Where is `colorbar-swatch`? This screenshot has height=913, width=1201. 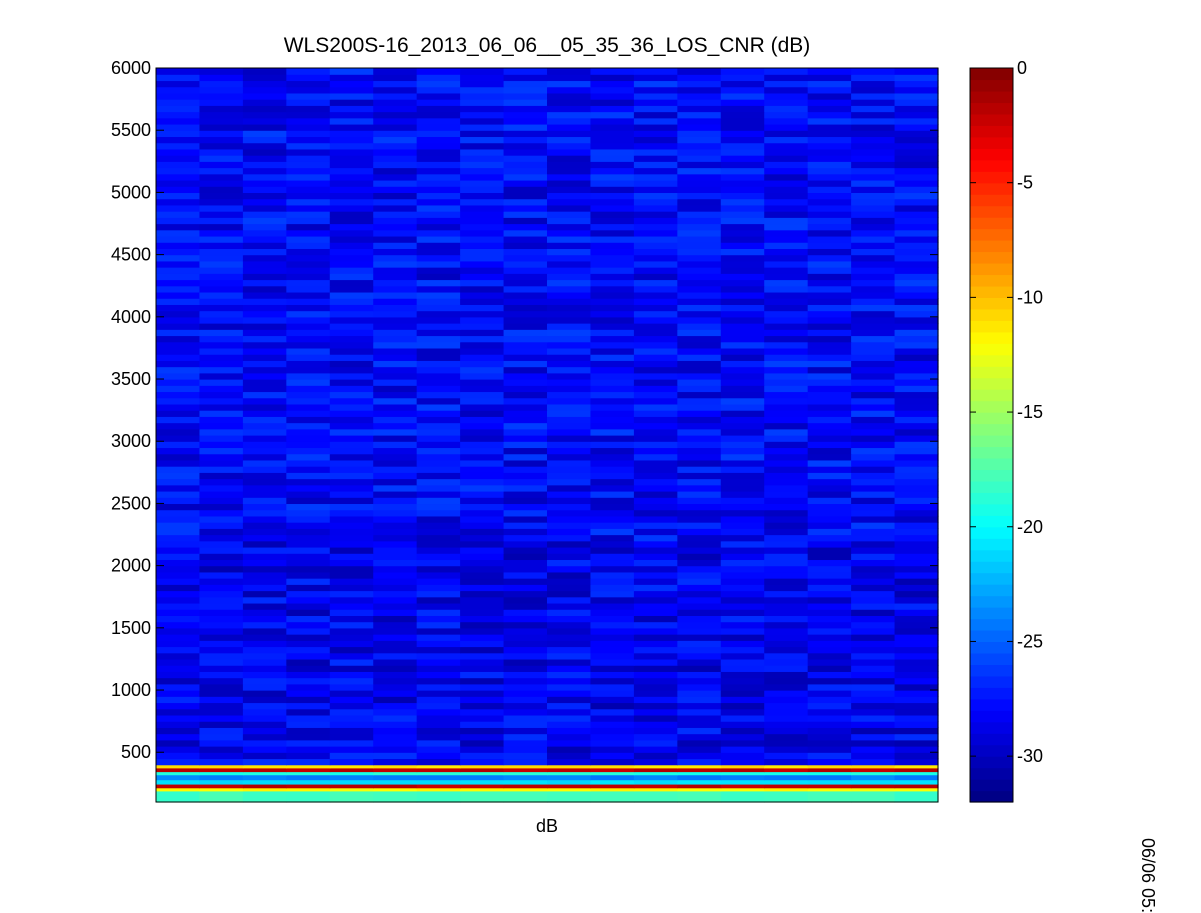 colorbar-swatch is located at coordinates (991, 590).